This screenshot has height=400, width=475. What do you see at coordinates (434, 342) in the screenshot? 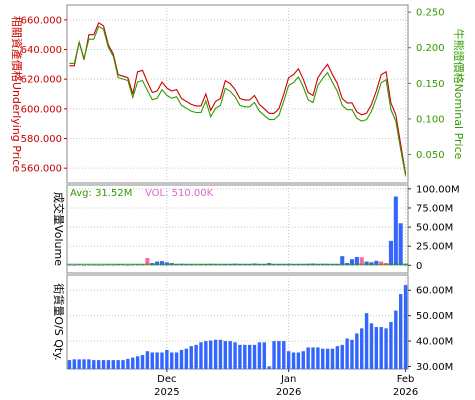
I see `os-tick-label: 40.00M` at bounding box center [434, 342].